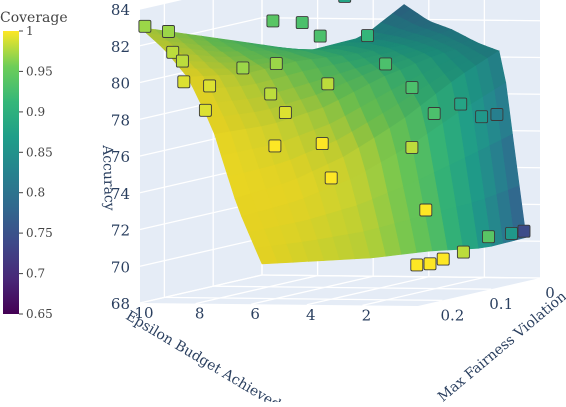 Image resolution: width=566 pixels, height=407 pixels. Describe the element at coordinates (35, 112) in the screenshot. I see `colorbar-tick-label: 0.9` at that location.